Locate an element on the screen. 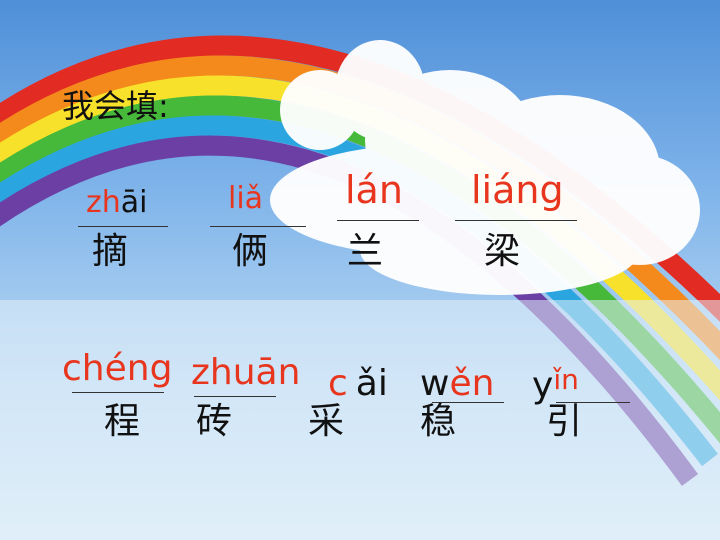 The image size is (720, 540). pinyin-answer: ǐn is located at coordinates (566, 379).